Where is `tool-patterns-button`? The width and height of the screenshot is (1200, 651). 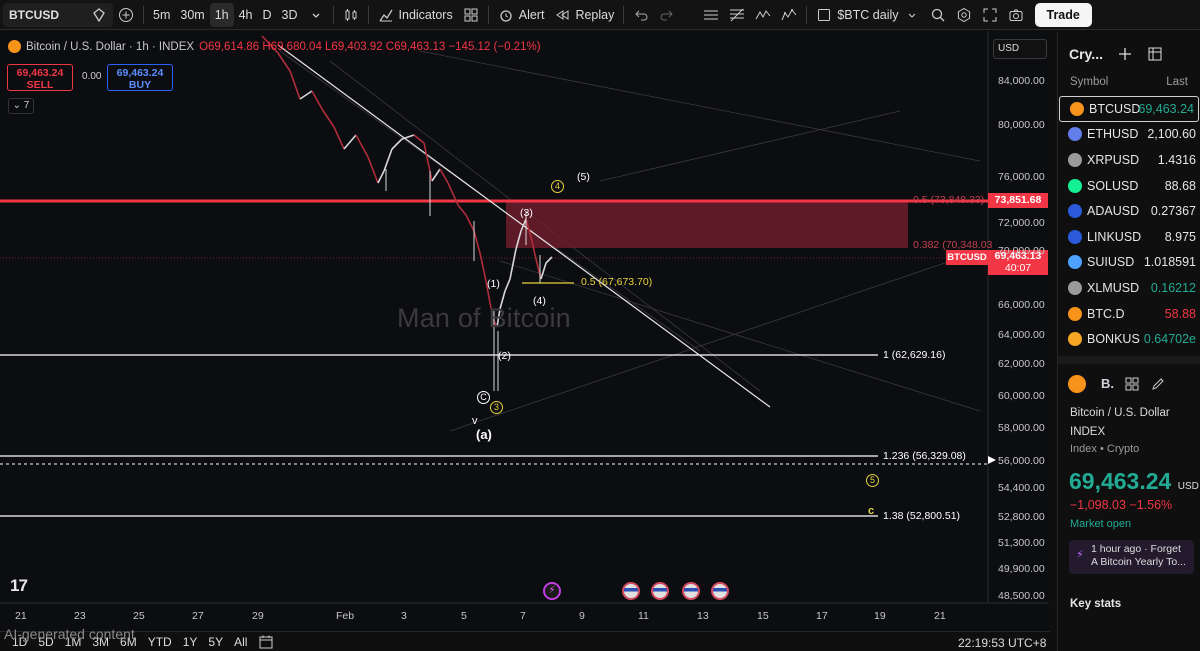
tool-patterns-button is located at coordinates (763, 15).